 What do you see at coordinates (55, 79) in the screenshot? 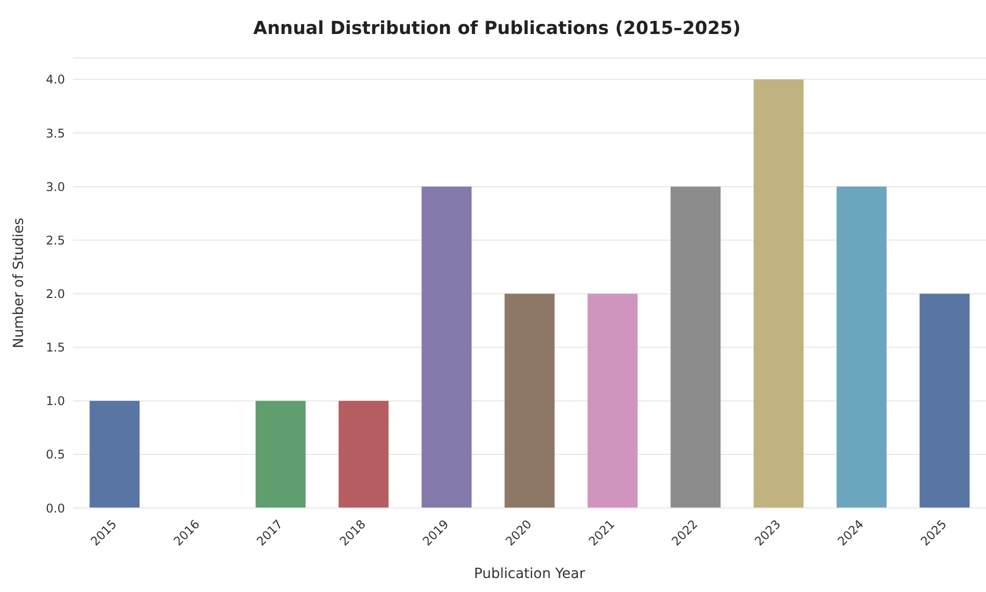
I see `y-tick-label: 4.0` at bounding box center [55, 79].